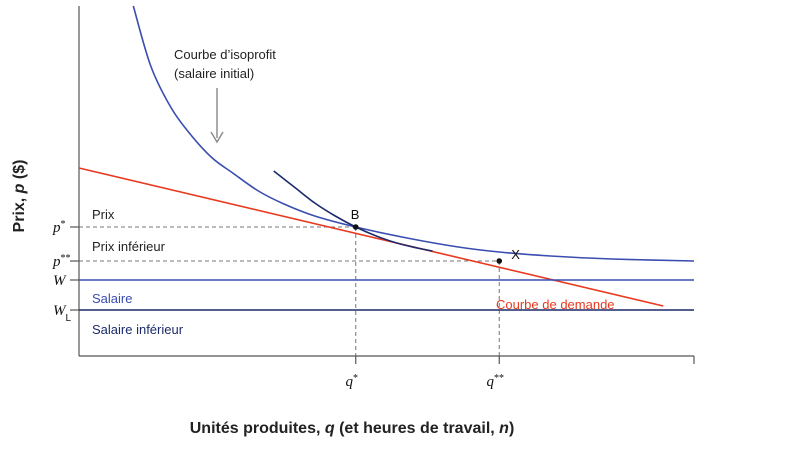  What do you see at coordinates (214, 73) in the screenshot?
I see `isoprofit-label-line2: (salaire initial)` at bounding box center [214, 73].